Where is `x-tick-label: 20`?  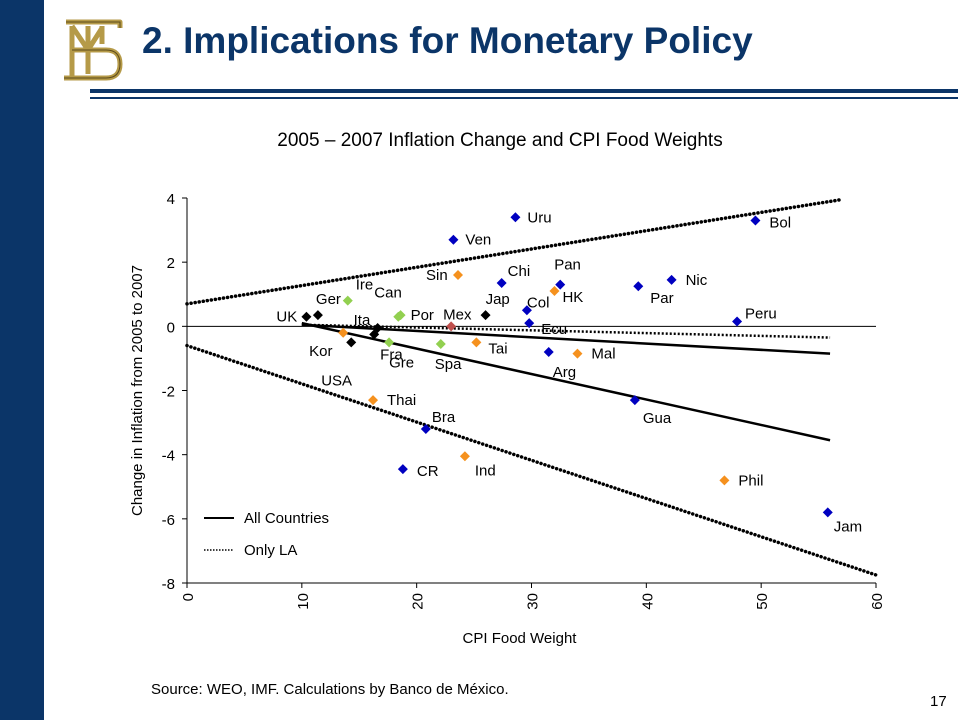
x-tick-label: 20 is located at coordinates (418, 601).